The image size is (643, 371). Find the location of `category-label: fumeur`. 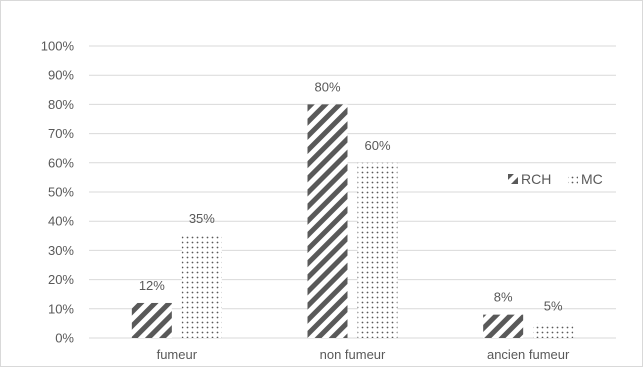

category-label: fumeur is located at coordinates (177, 354).